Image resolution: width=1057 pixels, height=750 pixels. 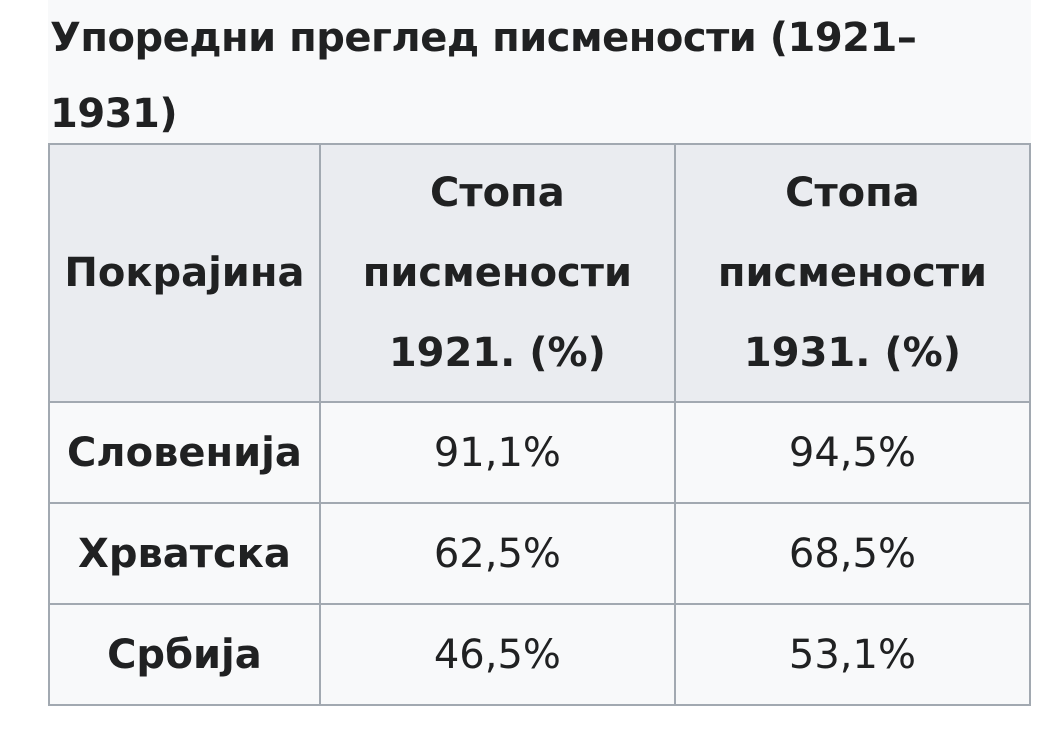 What do you see at coordinates (497, 452) in the screenshot?
I see `table-cell: 91,1%` at bounding box center [497, 452].